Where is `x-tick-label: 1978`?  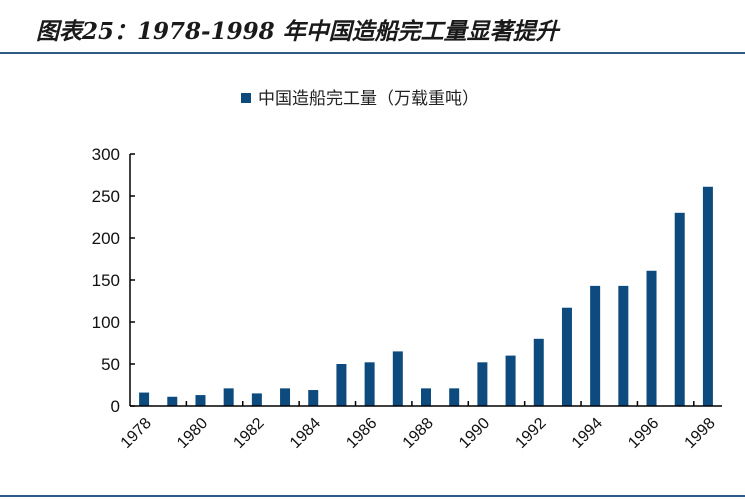 x-tick-label: 1978 is located at coordinates (136, 433).